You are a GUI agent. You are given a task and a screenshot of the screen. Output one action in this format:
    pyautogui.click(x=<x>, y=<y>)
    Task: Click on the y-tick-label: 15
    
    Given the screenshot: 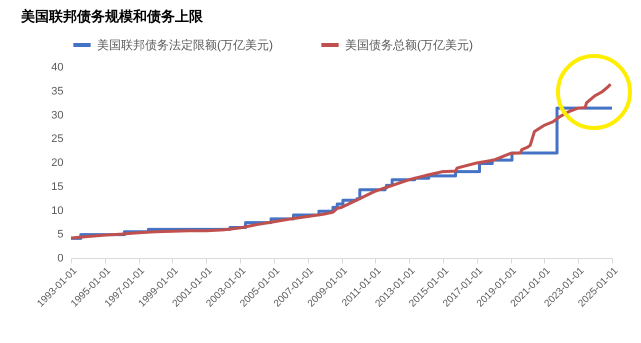 What is the action you would take?
    pyautogui.click(x=57, y=186)
    